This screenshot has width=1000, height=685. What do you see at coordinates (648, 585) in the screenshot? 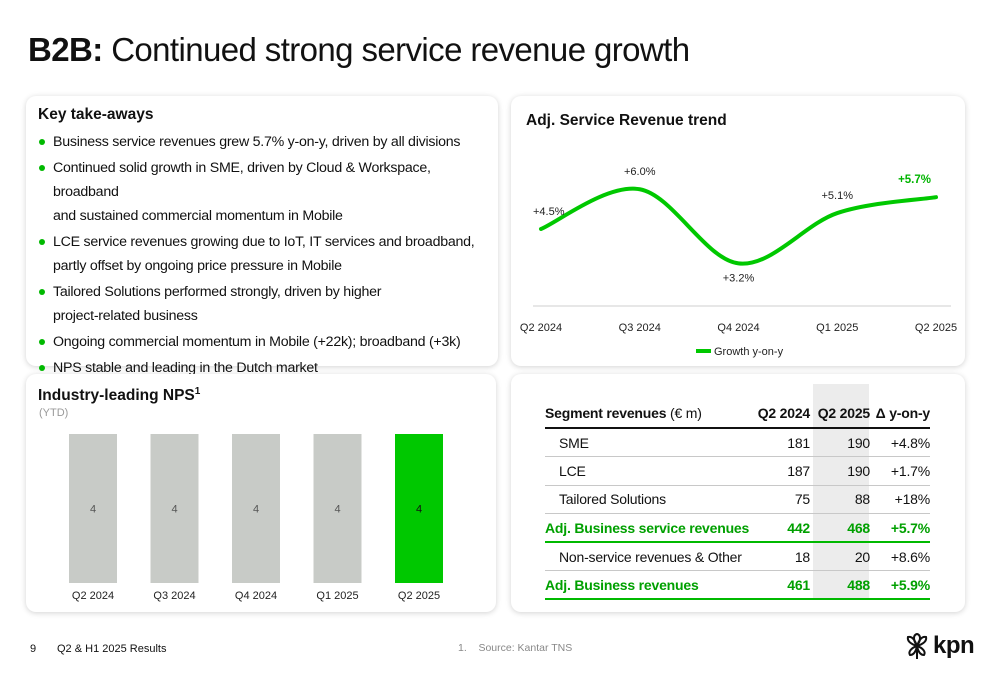
I see `segment-row-label: Adj. Business revenues` at bounding box center [648, 585].